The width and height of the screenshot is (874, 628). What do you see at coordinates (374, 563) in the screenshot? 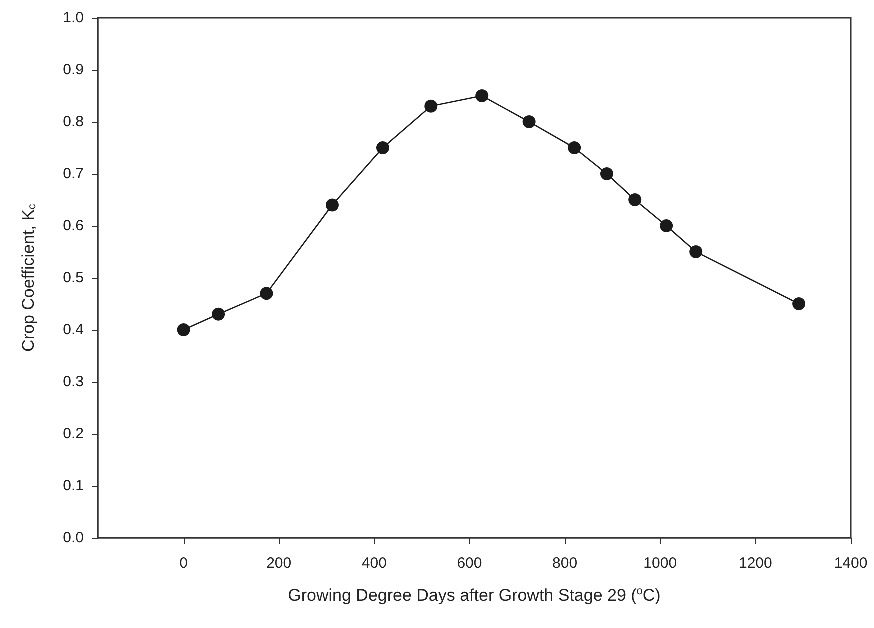
I see `x-tick-label: 400` at bounding box center [374, 563].